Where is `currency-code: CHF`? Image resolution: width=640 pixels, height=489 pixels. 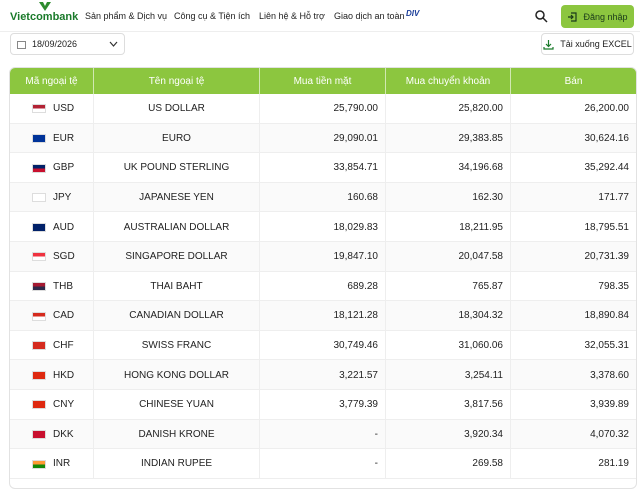 currency-code: CHF is located at coordinates (52, 345).